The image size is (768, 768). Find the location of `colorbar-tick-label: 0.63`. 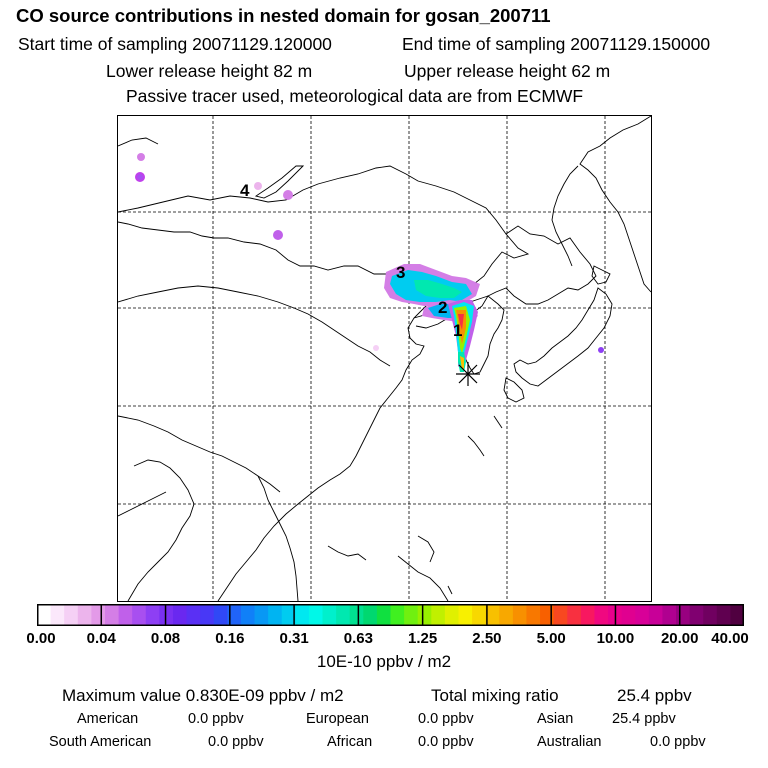

colorbar-tick-label: 0.63 is located at coordinates (358, 638).